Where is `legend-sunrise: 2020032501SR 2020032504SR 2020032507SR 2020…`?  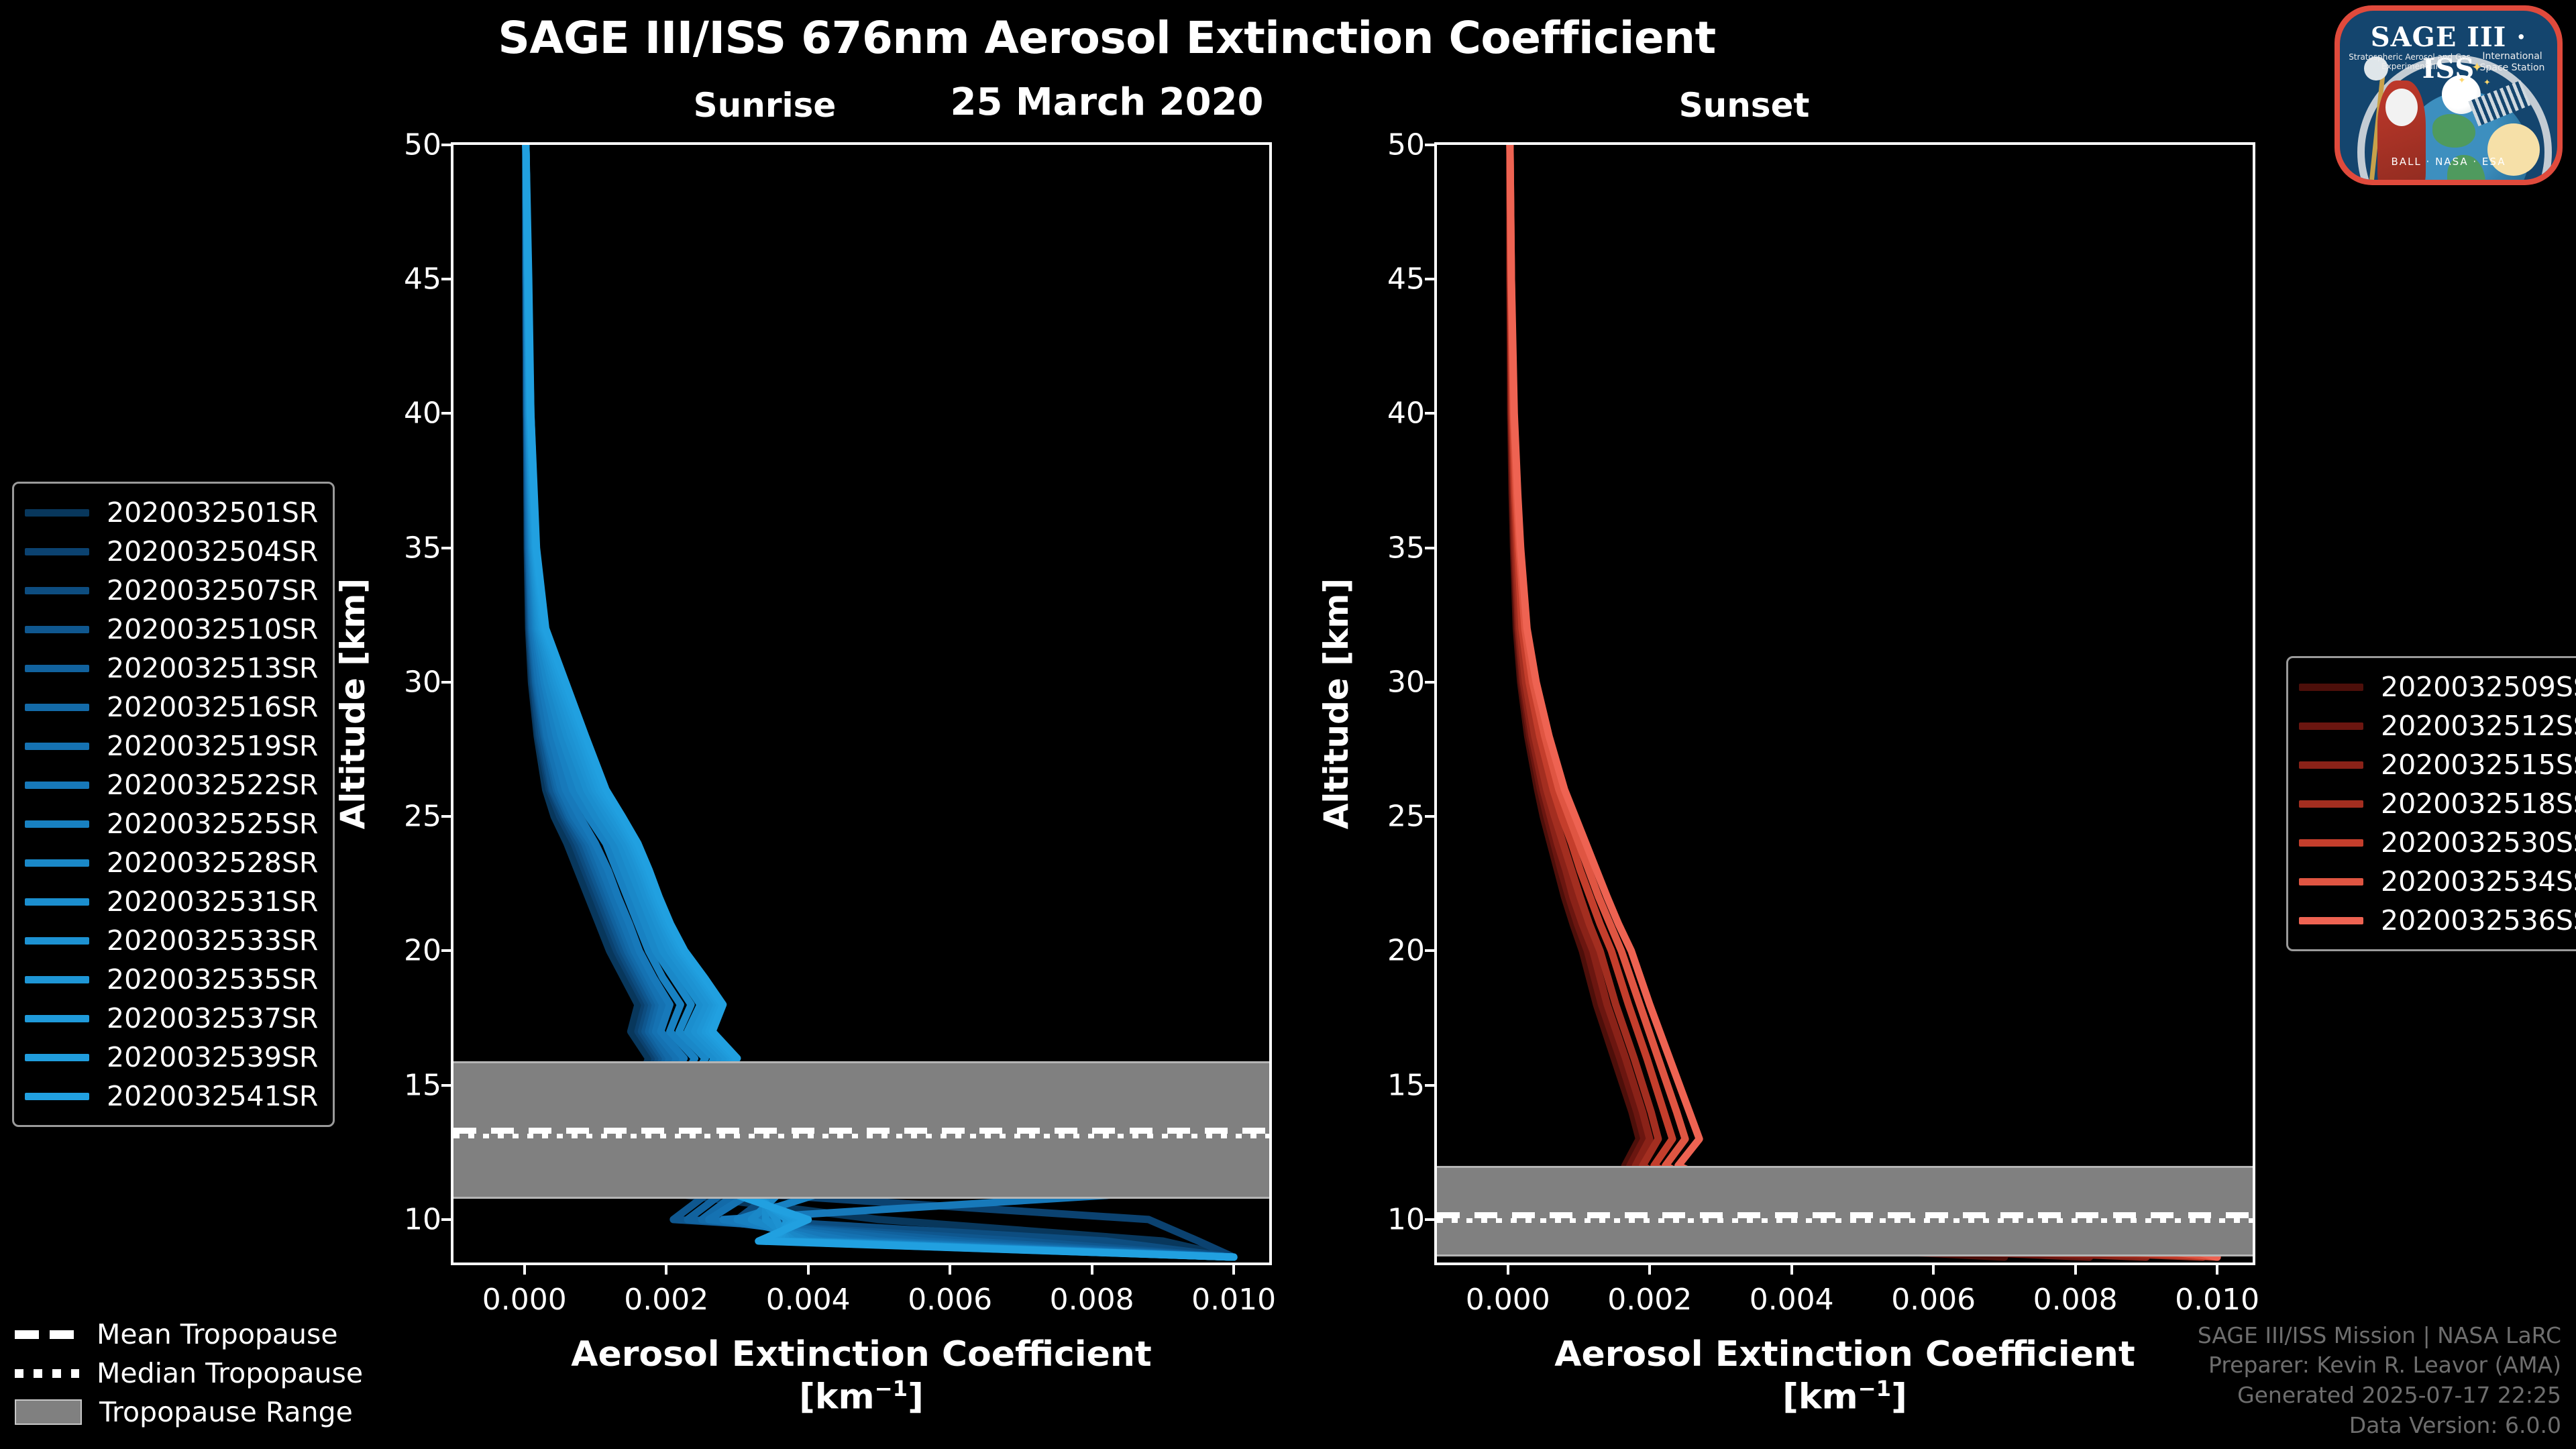 legend-sunrise: 2020032501SR 2020032504SR 2020032507SR 2020… is located at coordinates (173, 804).